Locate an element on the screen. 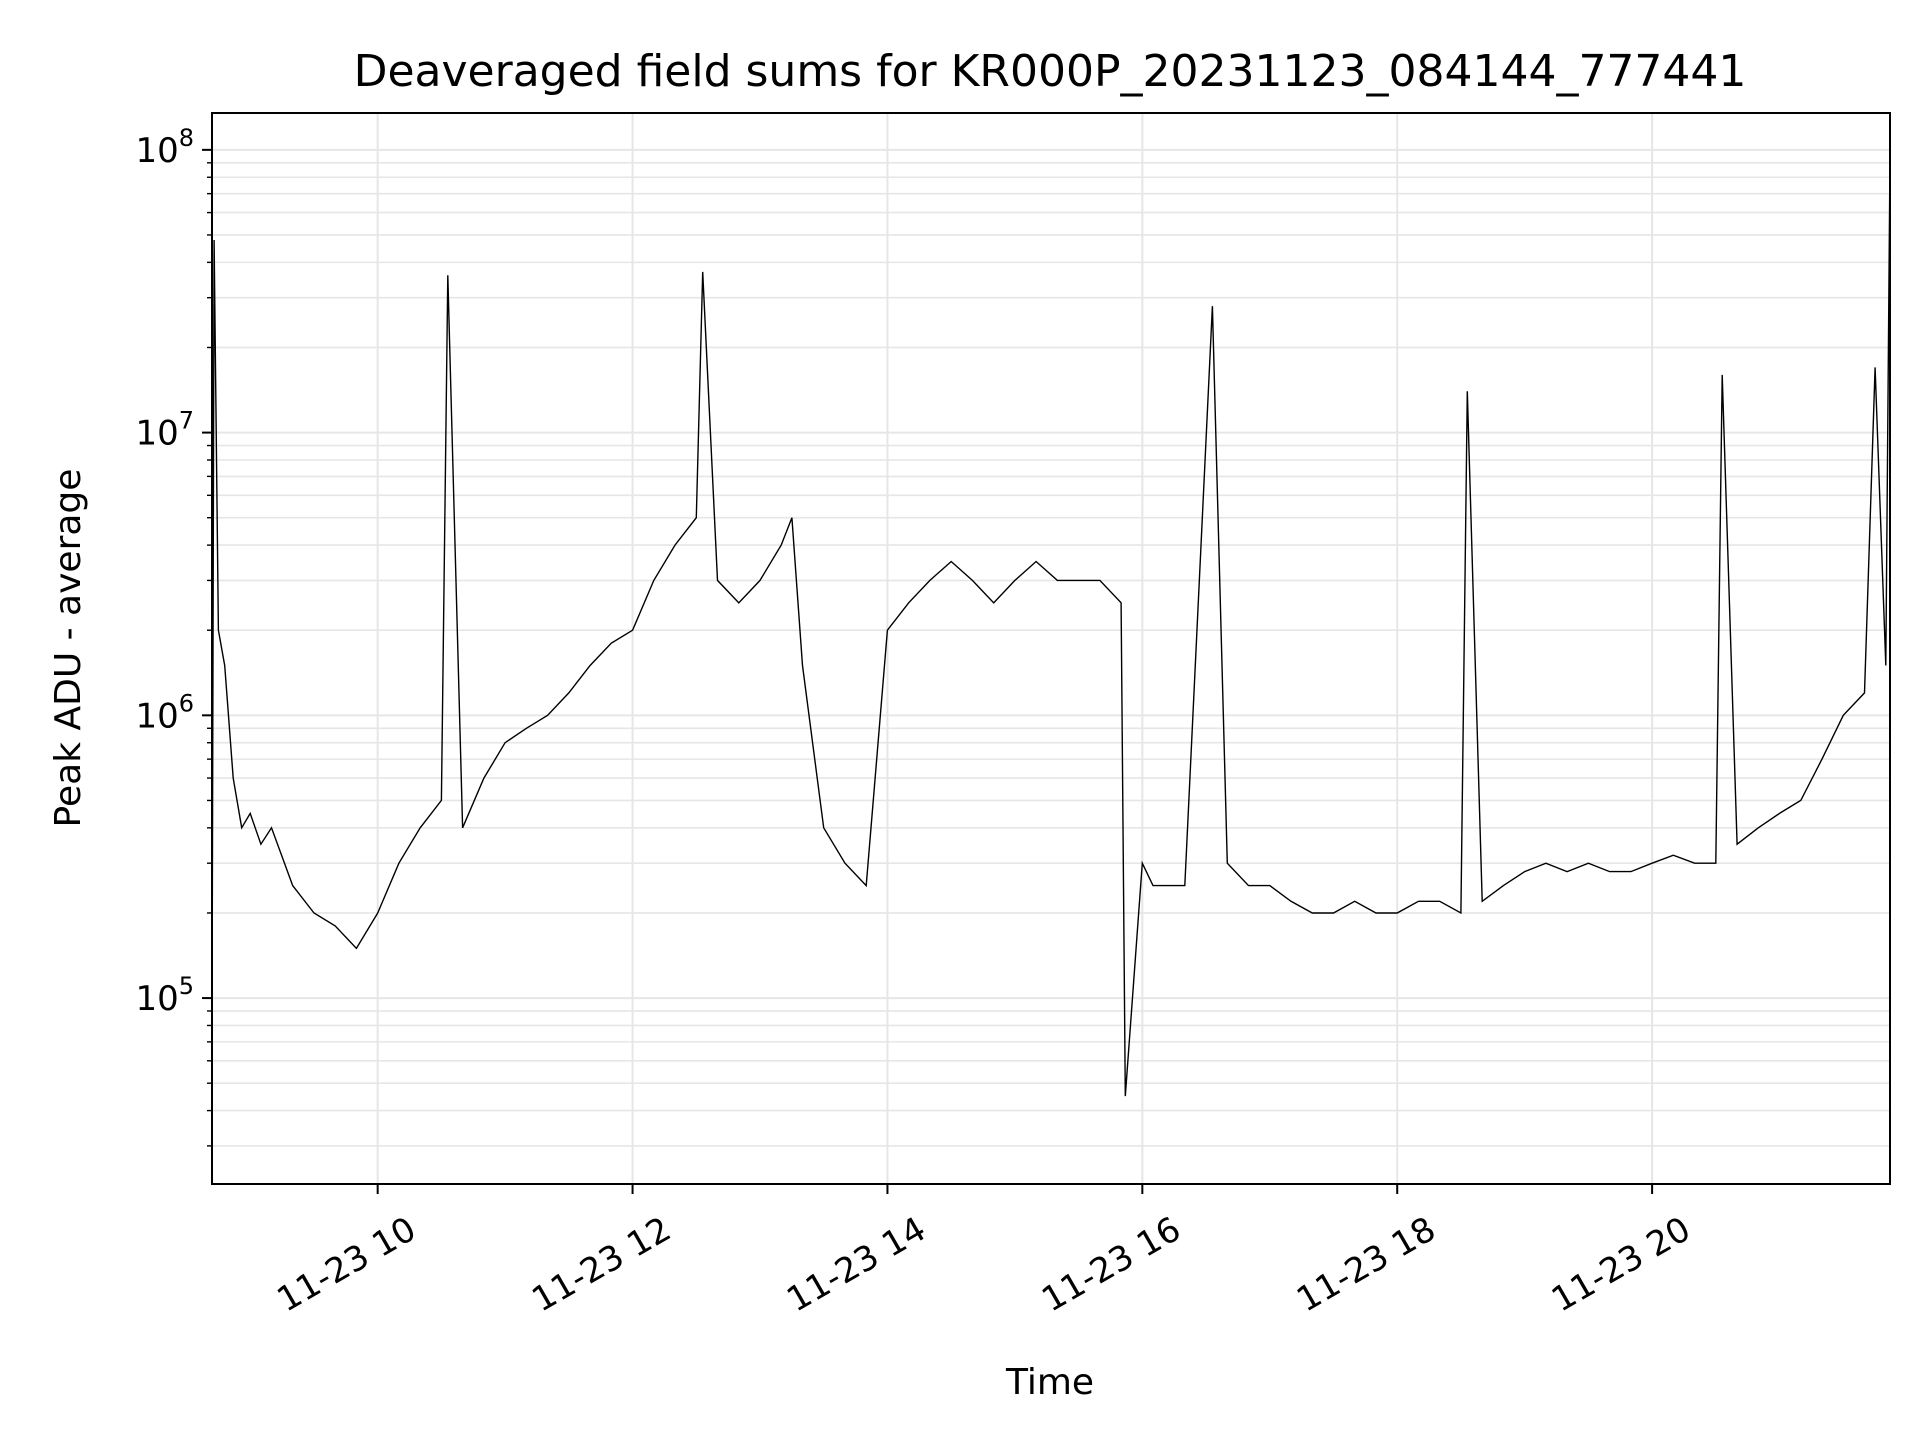 Image resolution: width=1920 pixels, height=1440 pixels. y-tick-label: 10⁵ is located at coordinates (164, 995).